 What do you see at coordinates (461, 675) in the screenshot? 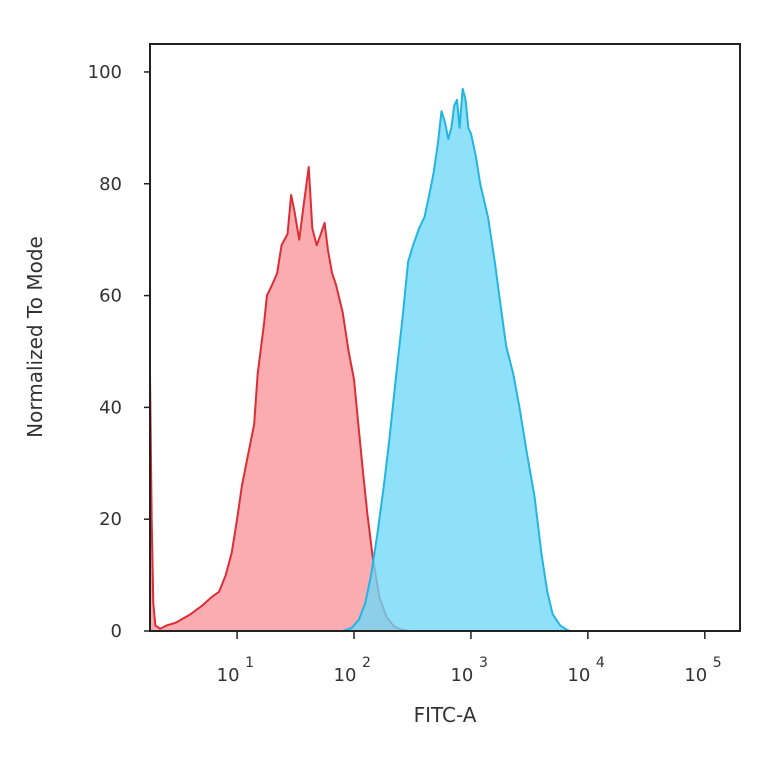
I see `x-tick-base-2: 10` at bounding box center [461, 675].